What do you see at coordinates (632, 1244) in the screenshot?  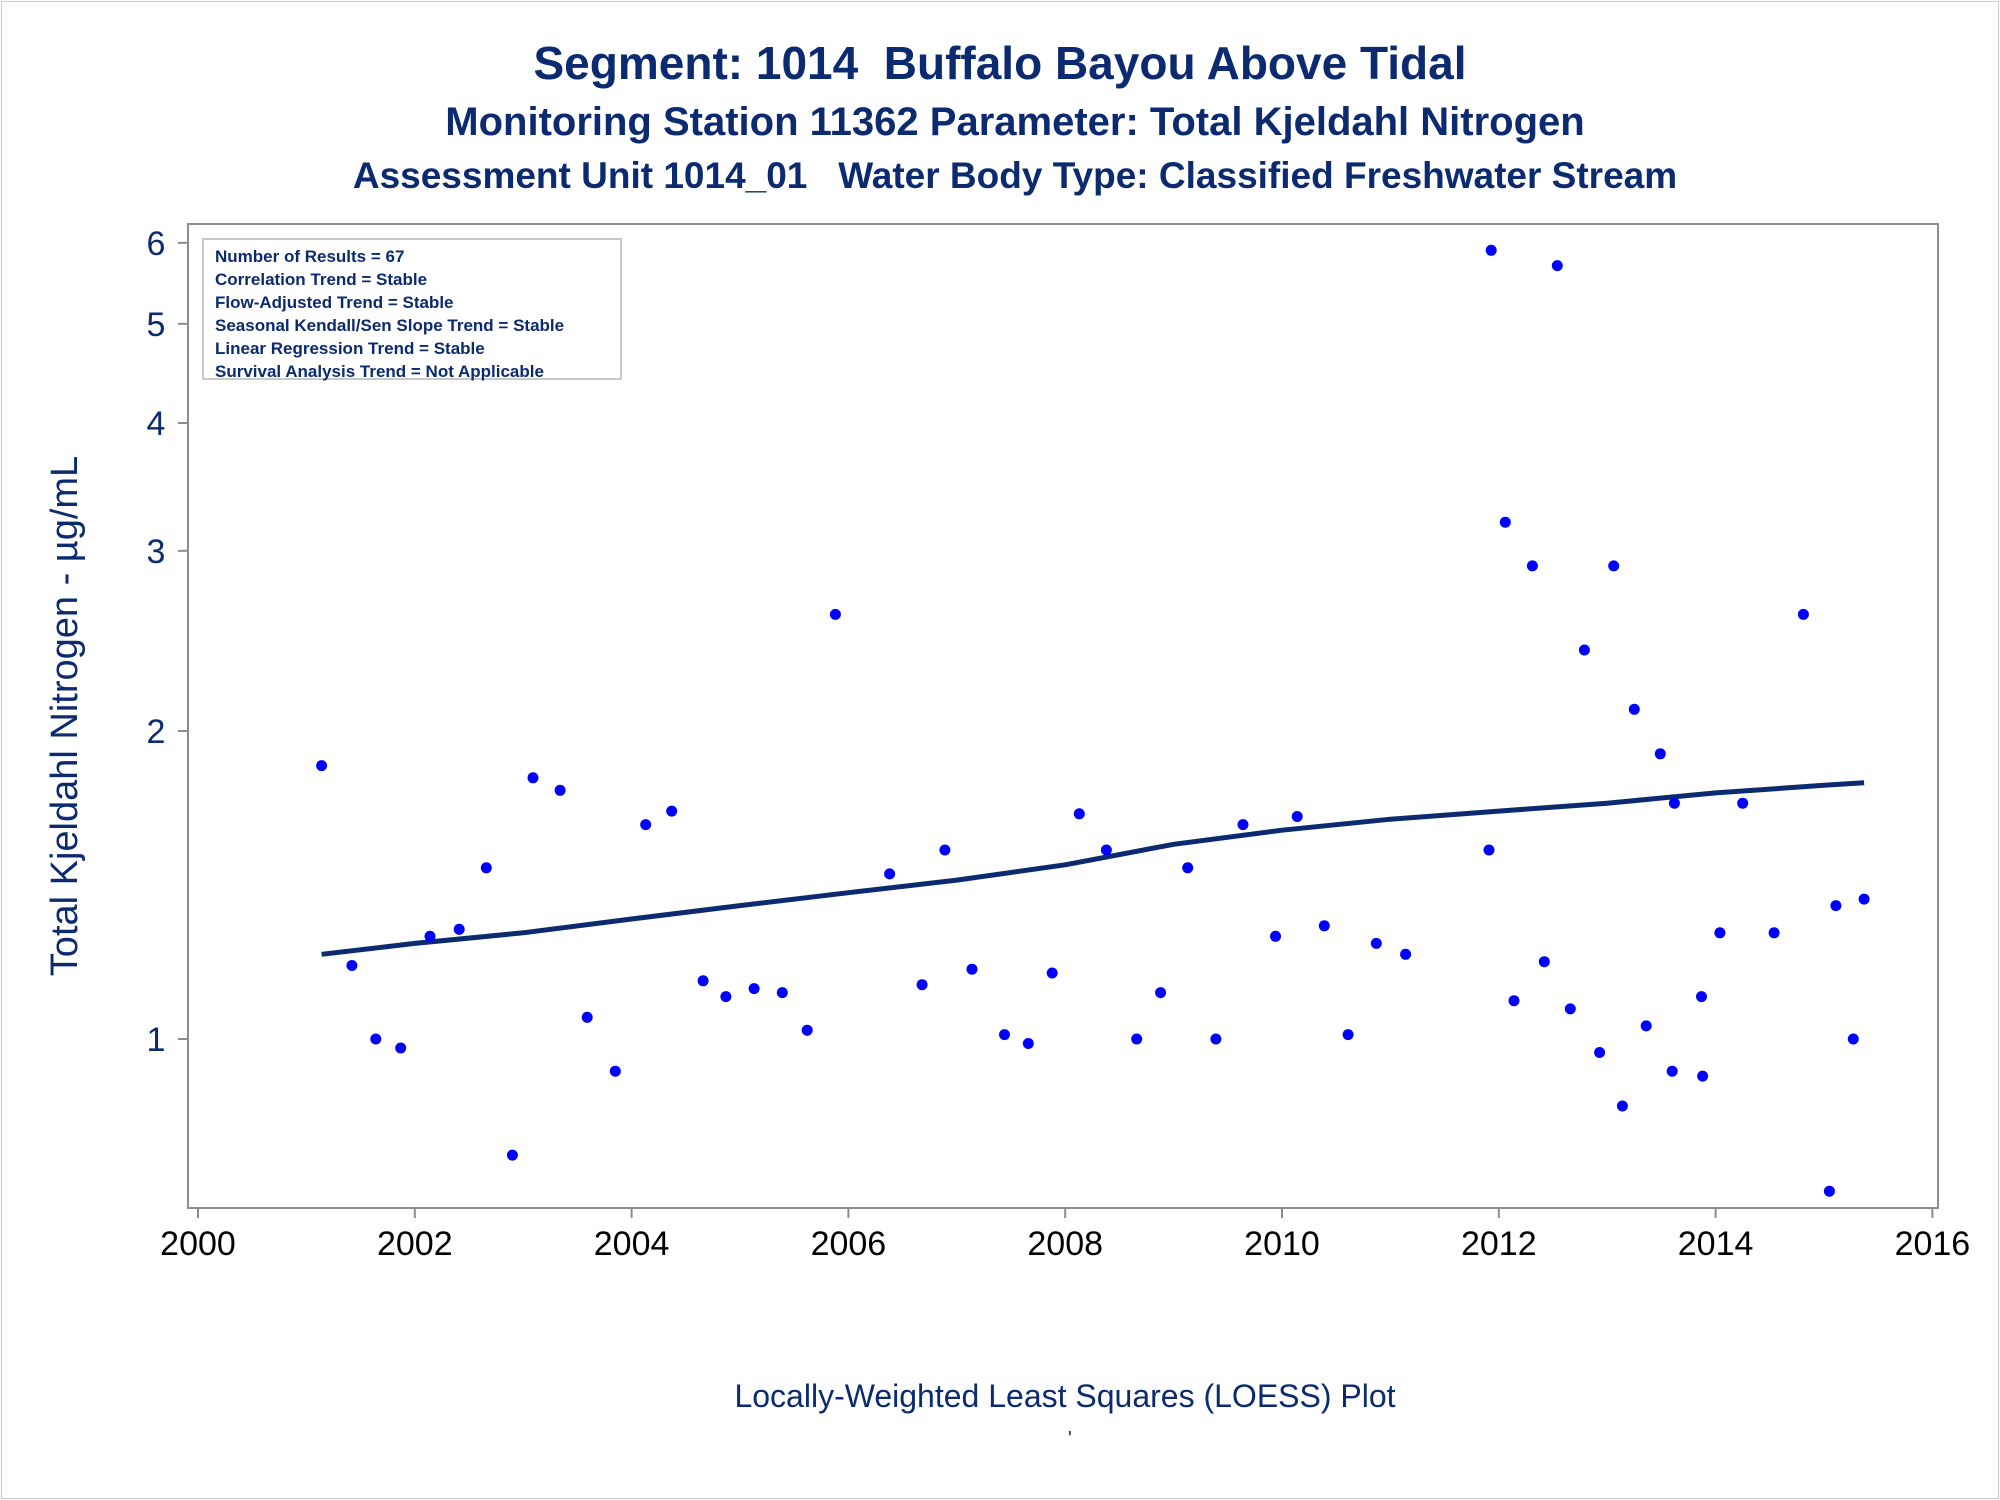 I see `x-tick-label: 2004` at bounding box center [632, 1244].